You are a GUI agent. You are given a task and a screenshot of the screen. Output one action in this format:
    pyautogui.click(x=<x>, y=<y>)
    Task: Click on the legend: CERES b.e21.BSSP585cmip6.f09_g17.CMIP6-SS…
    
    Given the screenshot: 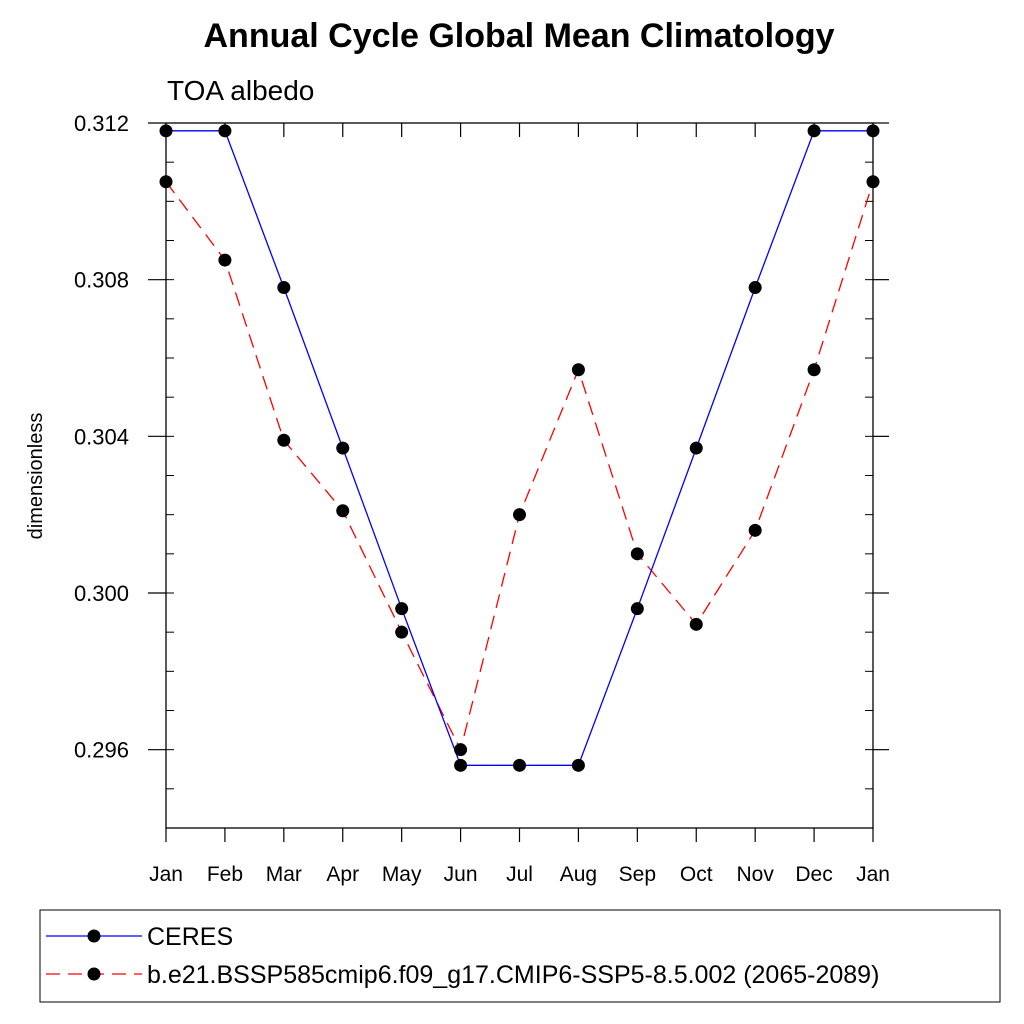 What is the action you would take?
    pyautogui.click(x=520, y=956)
    